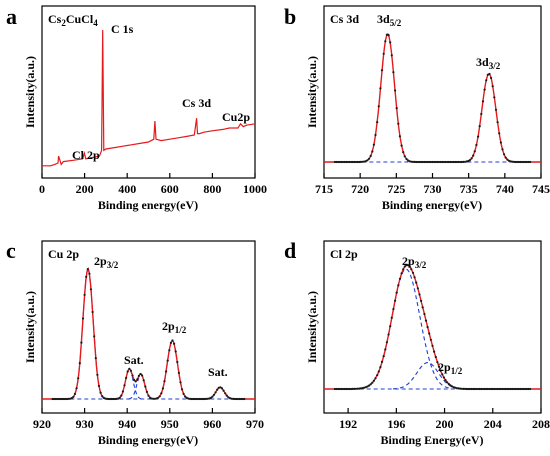 Image resolution: width=550 pixels, height=456 pixels. What do you see at coordinates (127, 189) in the screenshot?
I see `x-tick-label-a-2: 400` at bounding box center [127, 189].